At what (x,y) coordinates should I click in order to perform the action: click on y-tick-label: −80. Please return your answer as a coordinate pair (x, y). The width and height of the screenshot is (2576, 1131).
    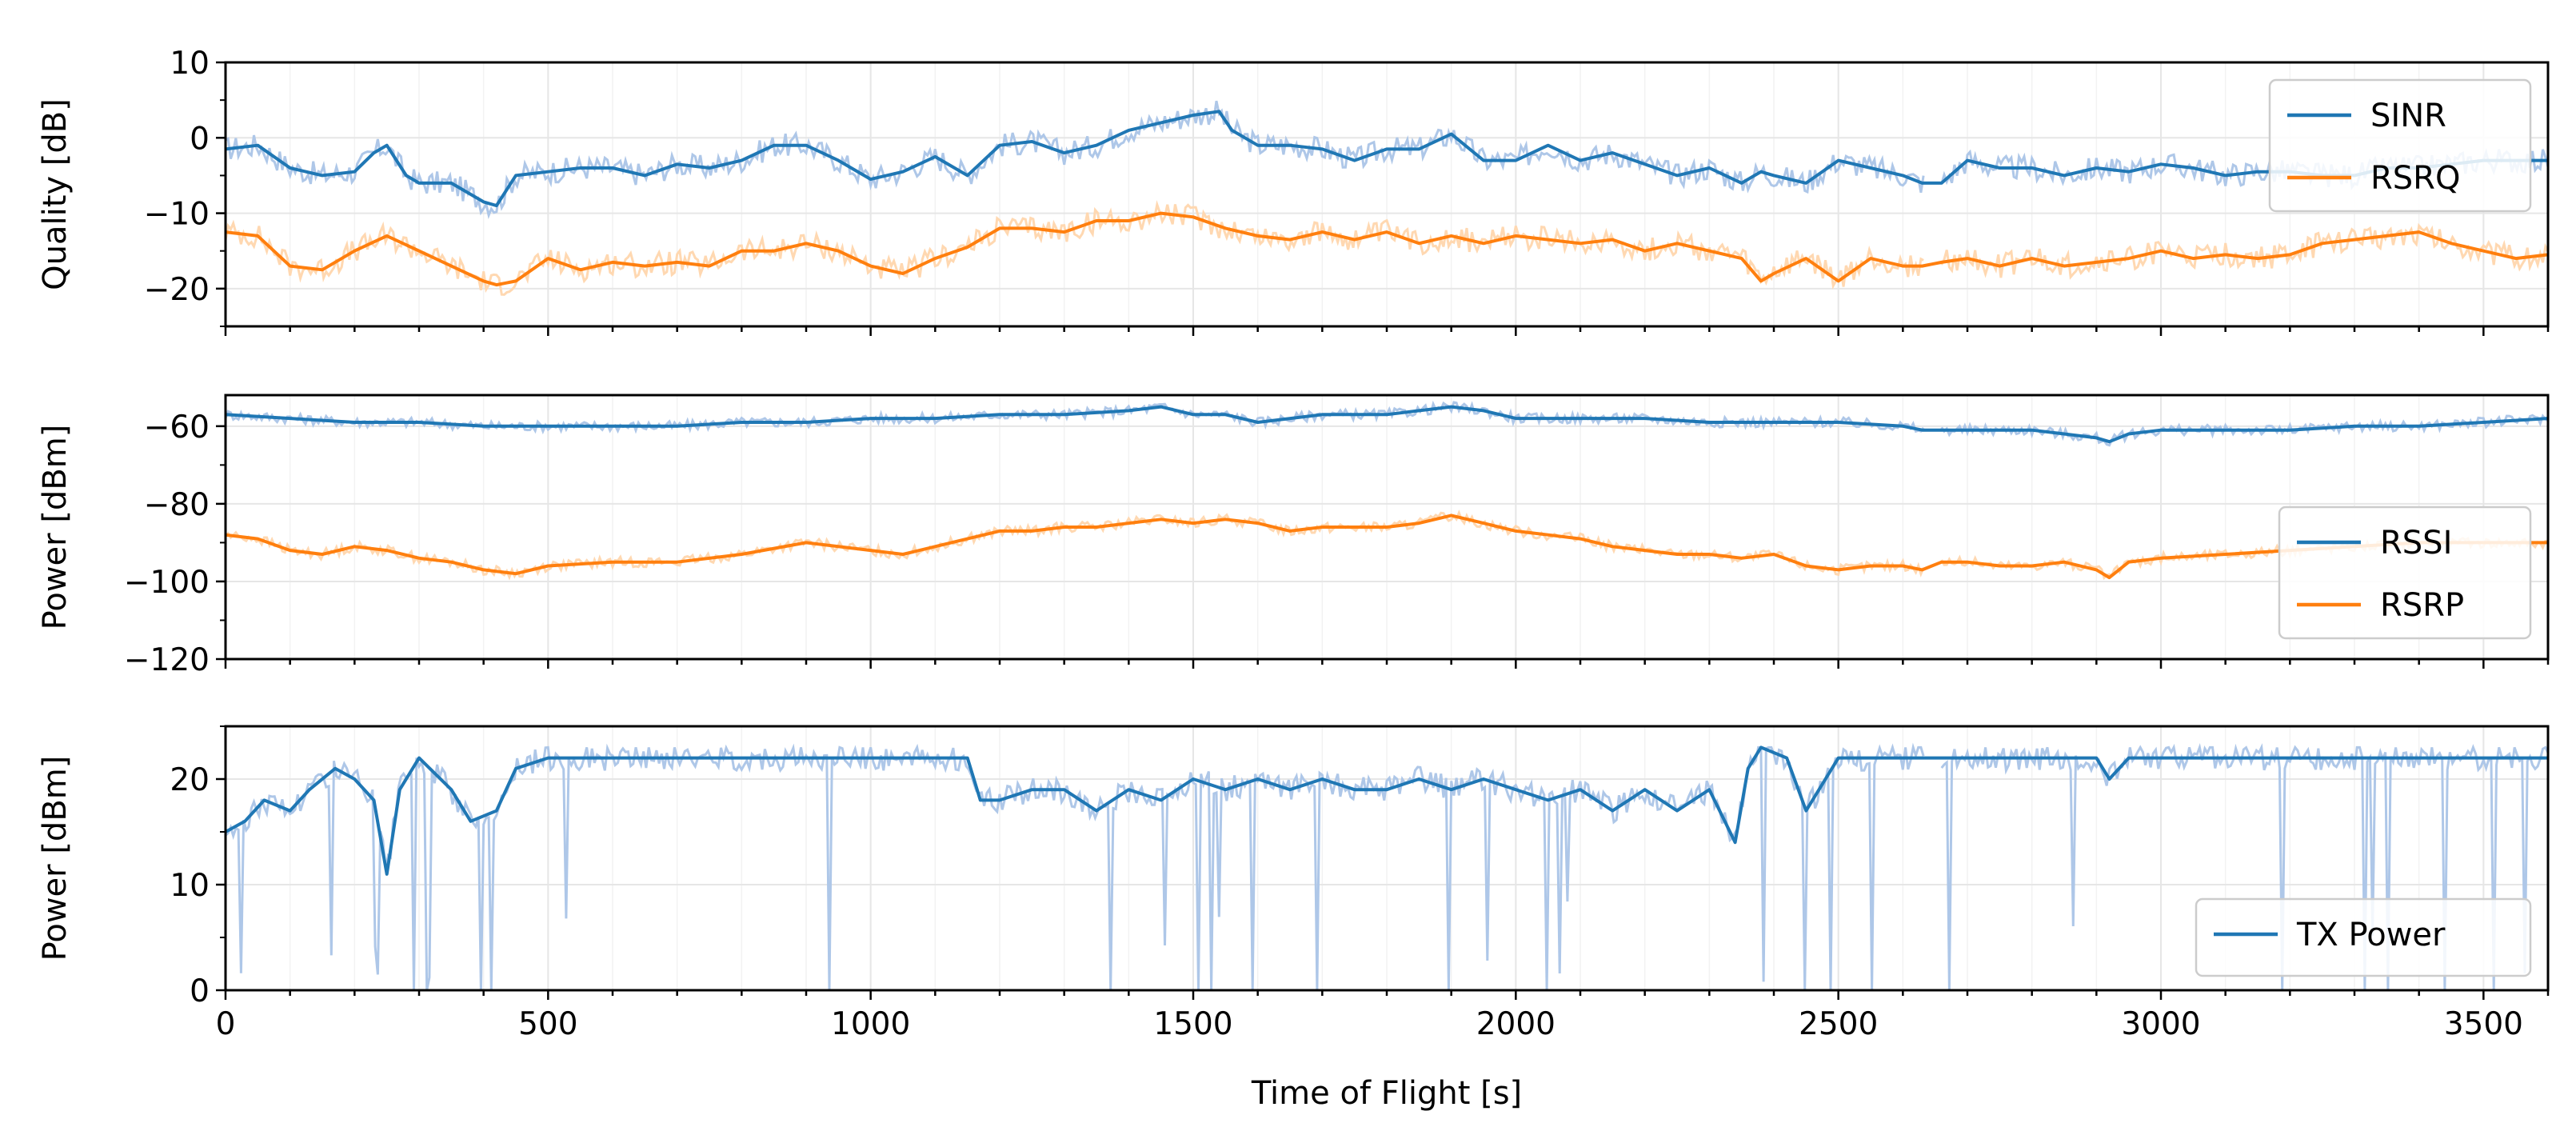
    Looking at the image, I should click on (177, 505).